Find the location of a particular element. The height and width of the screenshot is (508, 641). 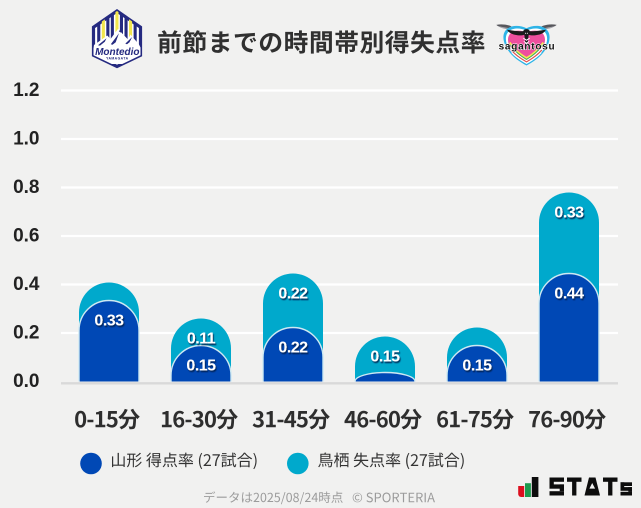

svg-text: 0.8 is located at coordinates (26, 187).